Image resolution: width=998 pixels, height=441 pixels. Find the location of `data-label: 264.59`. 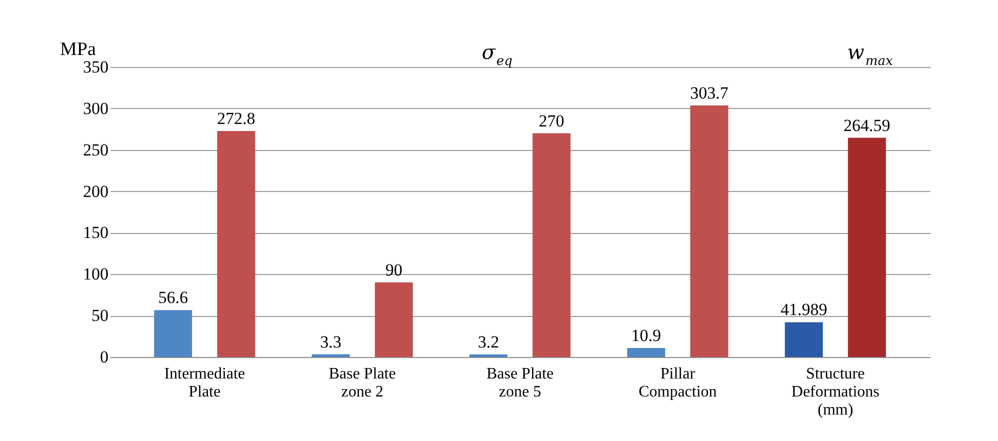

data-label: 264.59 is located at coordinates (867, 125).